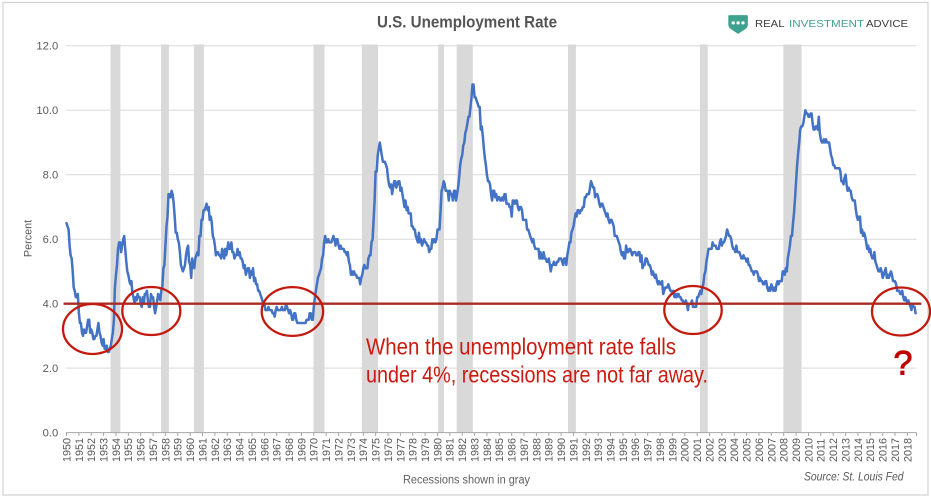 This screenshot has width=931, height=499. Describe the element at coordinates (377, 450) in the screenshot. I see `svg-text: 1975` at that location.